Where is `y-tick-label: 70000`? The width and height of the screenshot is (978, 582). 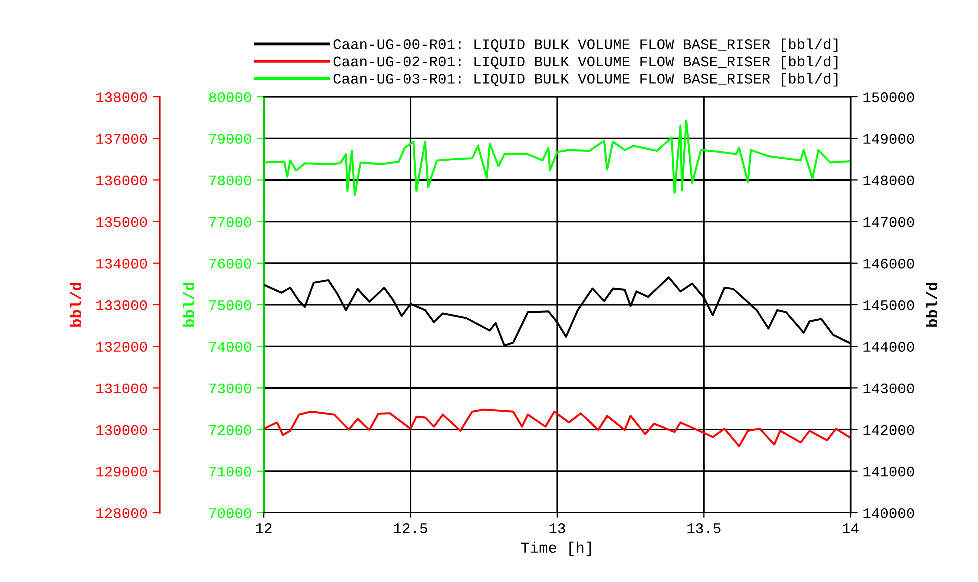 y-tick-label: 70000 is located at coordinates (231, 513).